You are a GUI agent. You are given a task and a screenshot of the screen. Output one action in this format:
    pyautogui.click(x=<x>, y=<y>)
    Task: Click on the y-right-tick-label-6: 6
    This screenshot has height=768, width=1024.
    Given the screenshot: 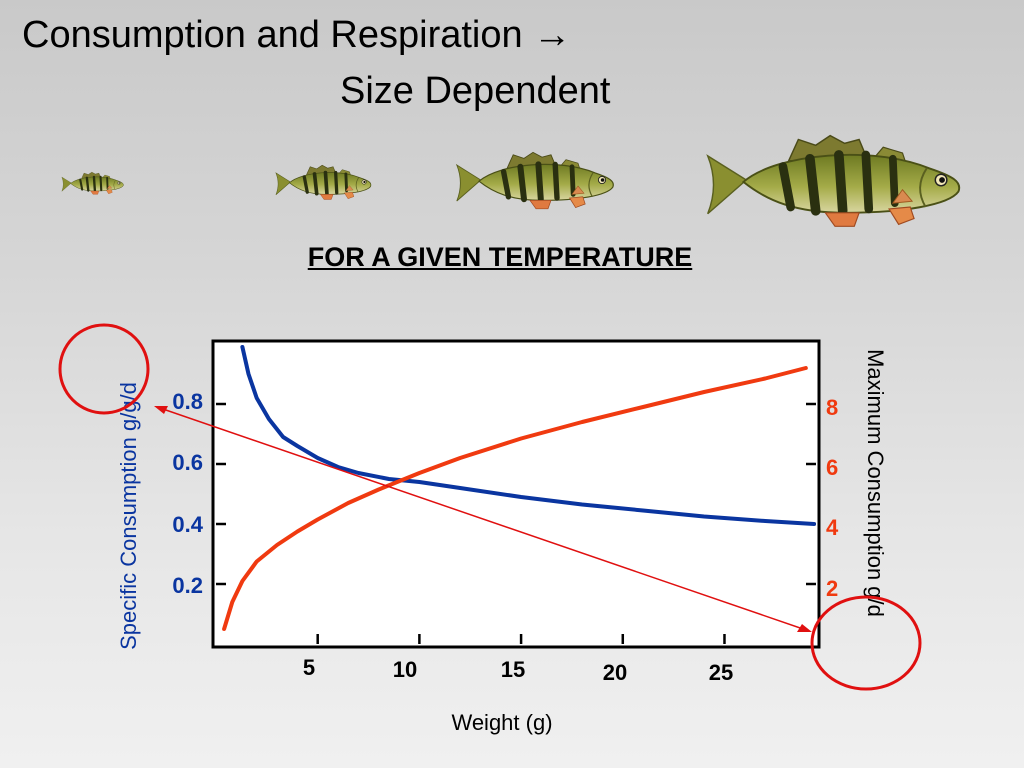 What is the action you would take?
    pyautogui.click(x=832, y=467)
    